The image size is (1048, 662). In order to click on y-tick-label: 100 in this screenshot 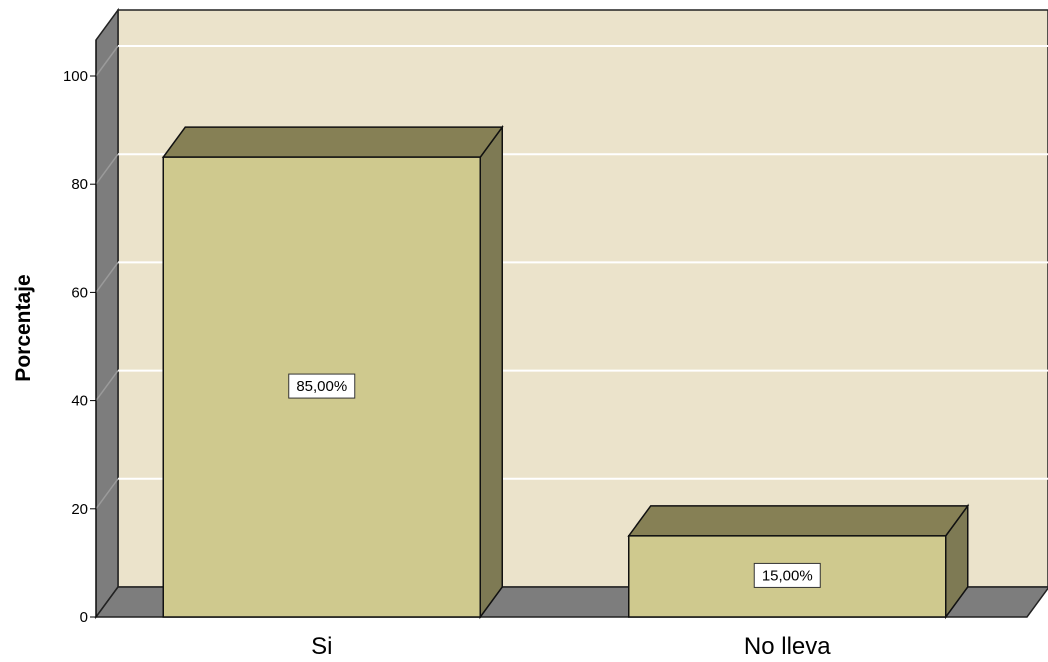, I will do `click(75, 76)`.